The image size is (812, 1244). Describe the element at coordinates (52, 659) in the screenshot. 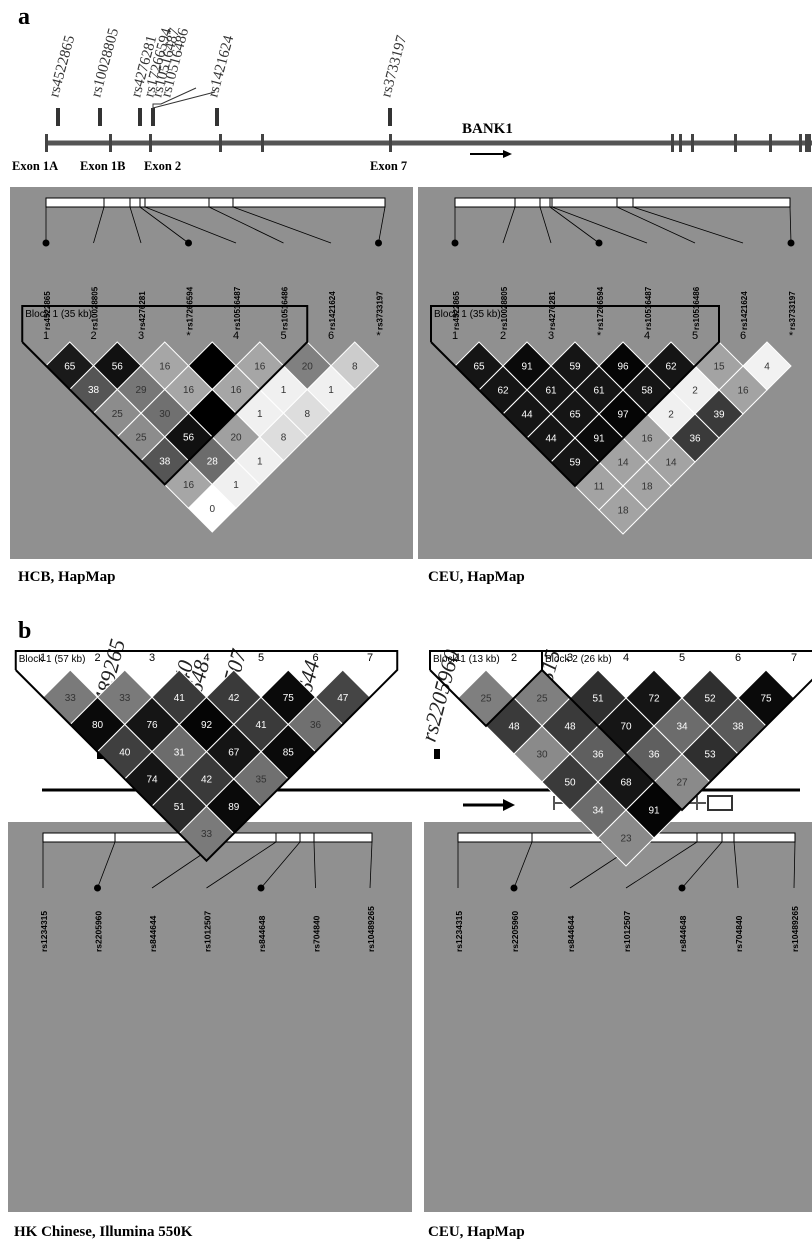

I see `block-label: Block 1 (57 kb)` at that location.